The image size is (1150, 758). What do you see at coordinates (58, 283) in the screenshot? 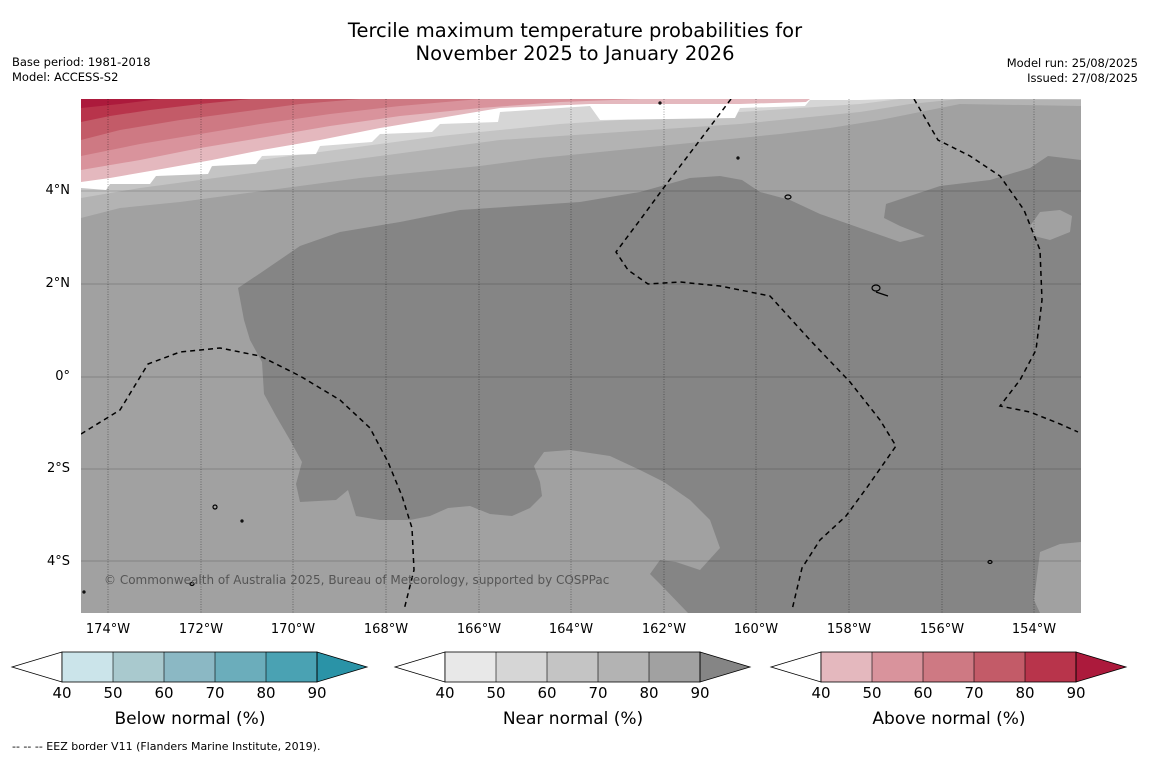
I see `lat-label: 2°N` at bounding box center [58, 283].